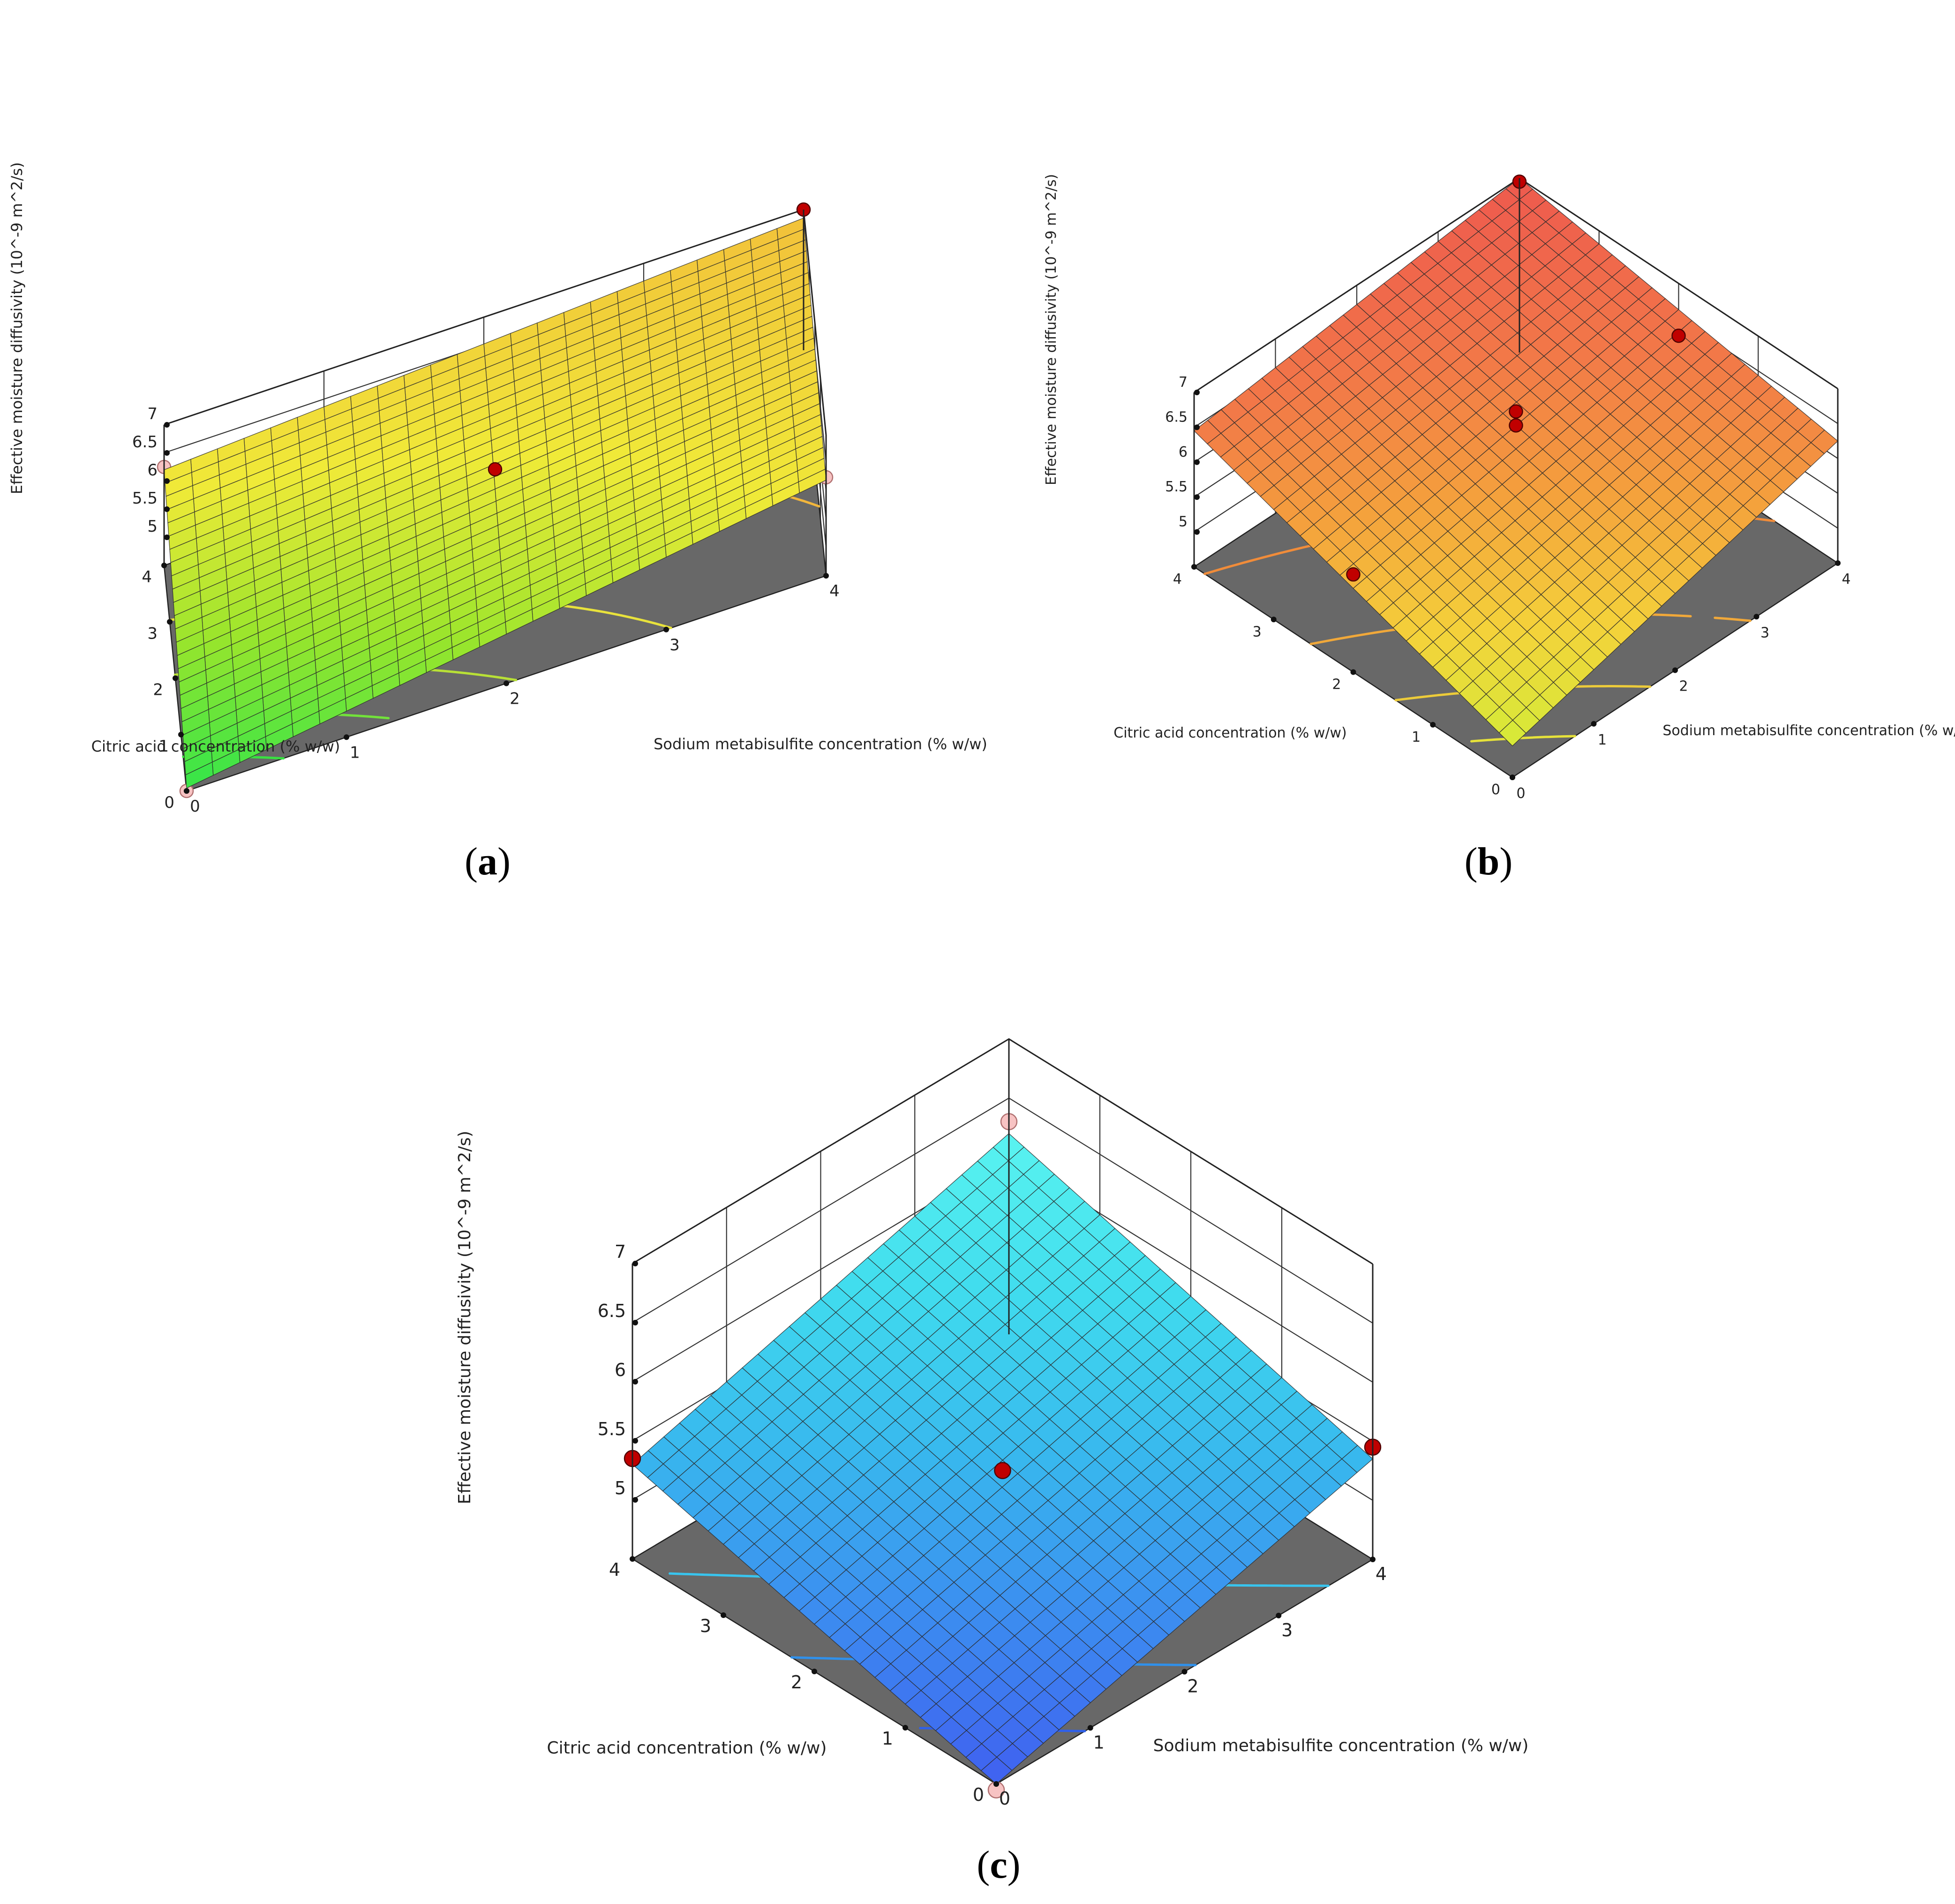 Image resolution: width=1955 pixels, height=1904 pixels. I want to click on panel-label: (a), so click(488, 862).